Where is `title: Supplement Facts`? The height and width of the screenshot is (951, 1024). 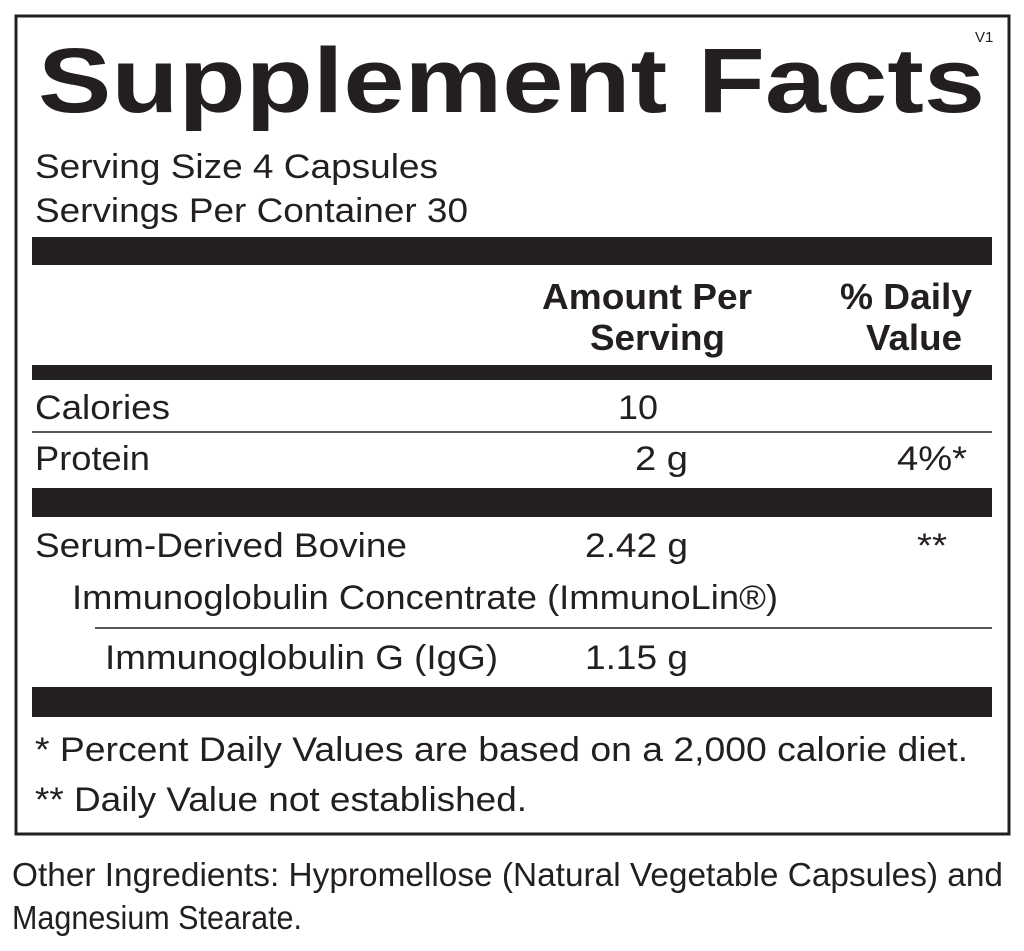
title: Supplement Facts is located at coordinates (511, 81).